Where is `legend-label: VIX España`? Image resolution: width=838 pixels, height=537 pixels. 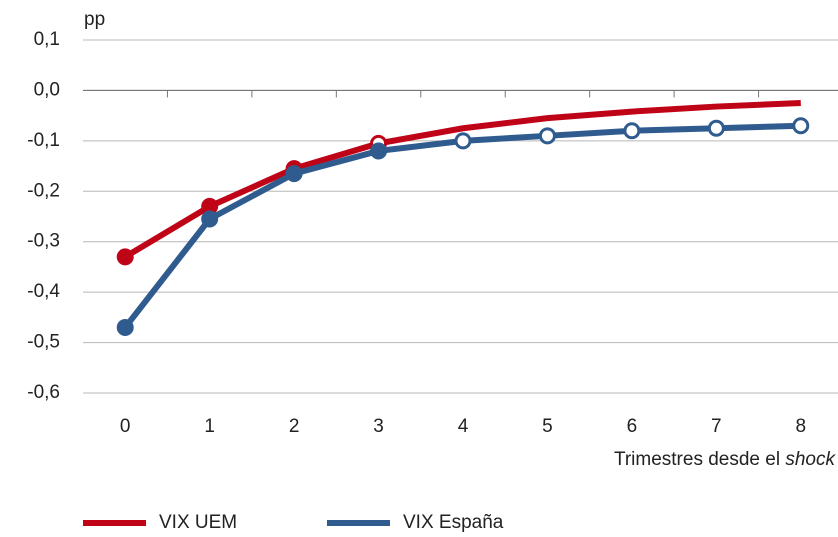 legend-label: VIX España is located at coordinates (453, 522).